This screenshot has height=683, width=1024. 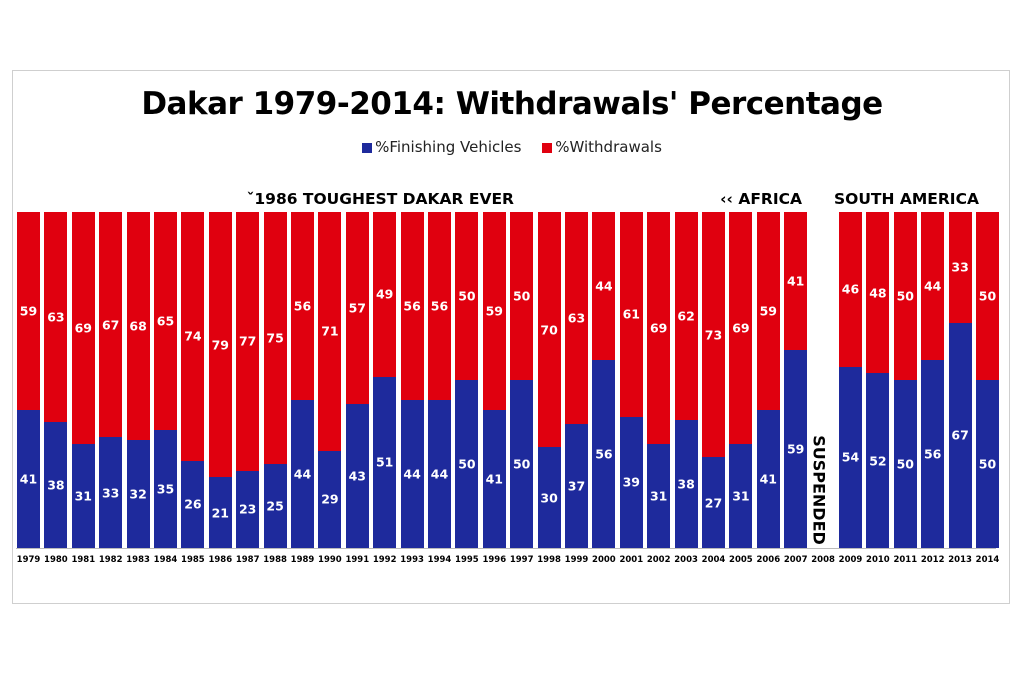 I want to click on data-label-finishing: 50, so click(x=521, y=464).